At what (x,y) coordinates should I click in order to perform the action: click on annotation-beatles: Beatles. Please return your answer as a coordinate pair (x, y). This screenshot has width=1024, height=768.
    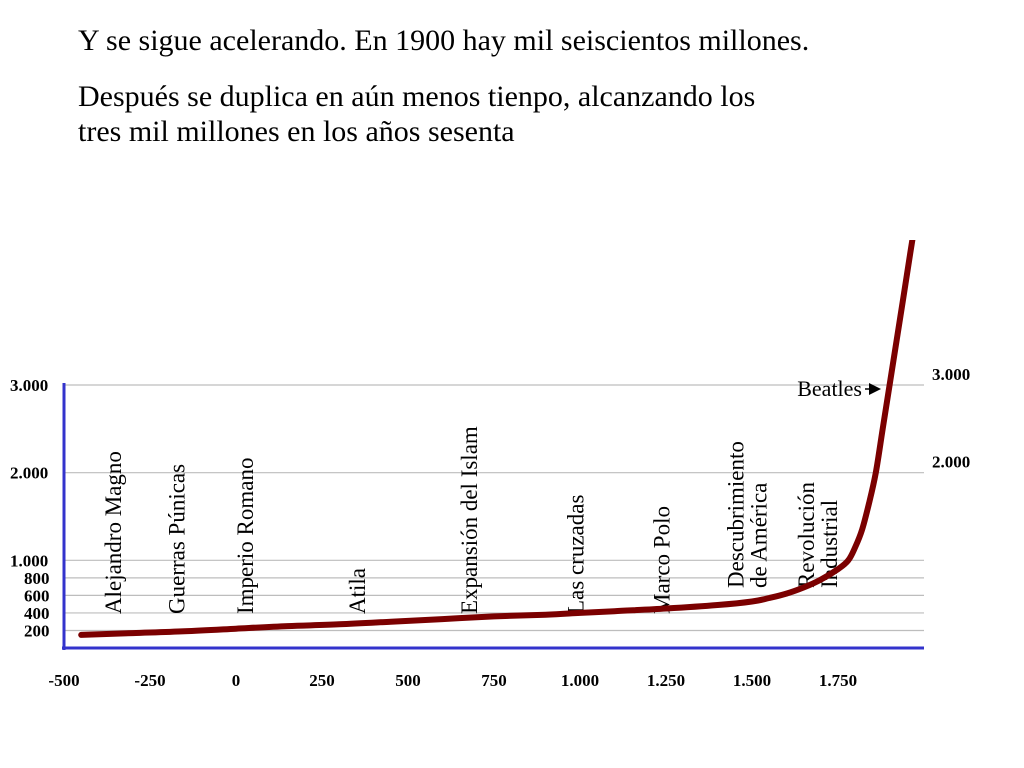
    Looking at the image, I should click on (829, 388).